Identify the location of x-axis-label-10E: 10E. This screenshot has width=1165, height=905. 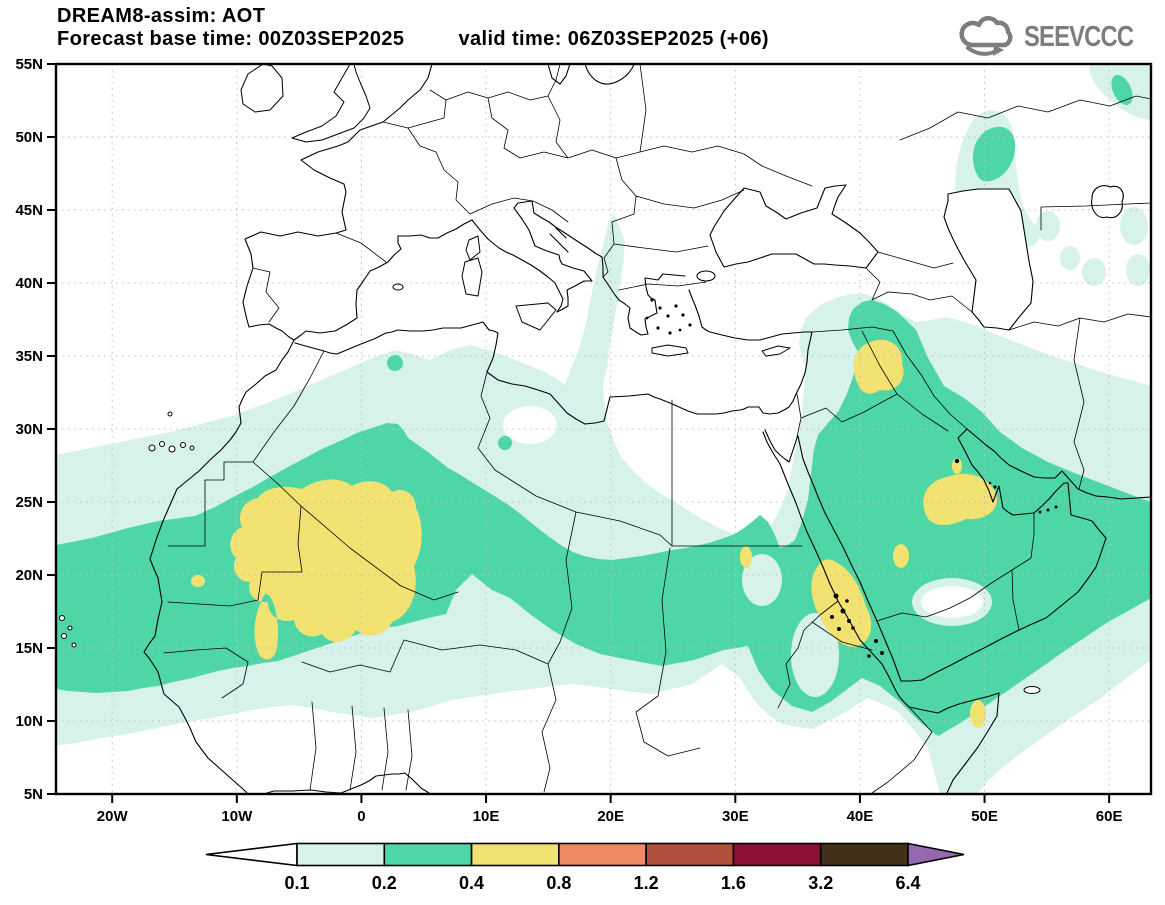
(486, 816).